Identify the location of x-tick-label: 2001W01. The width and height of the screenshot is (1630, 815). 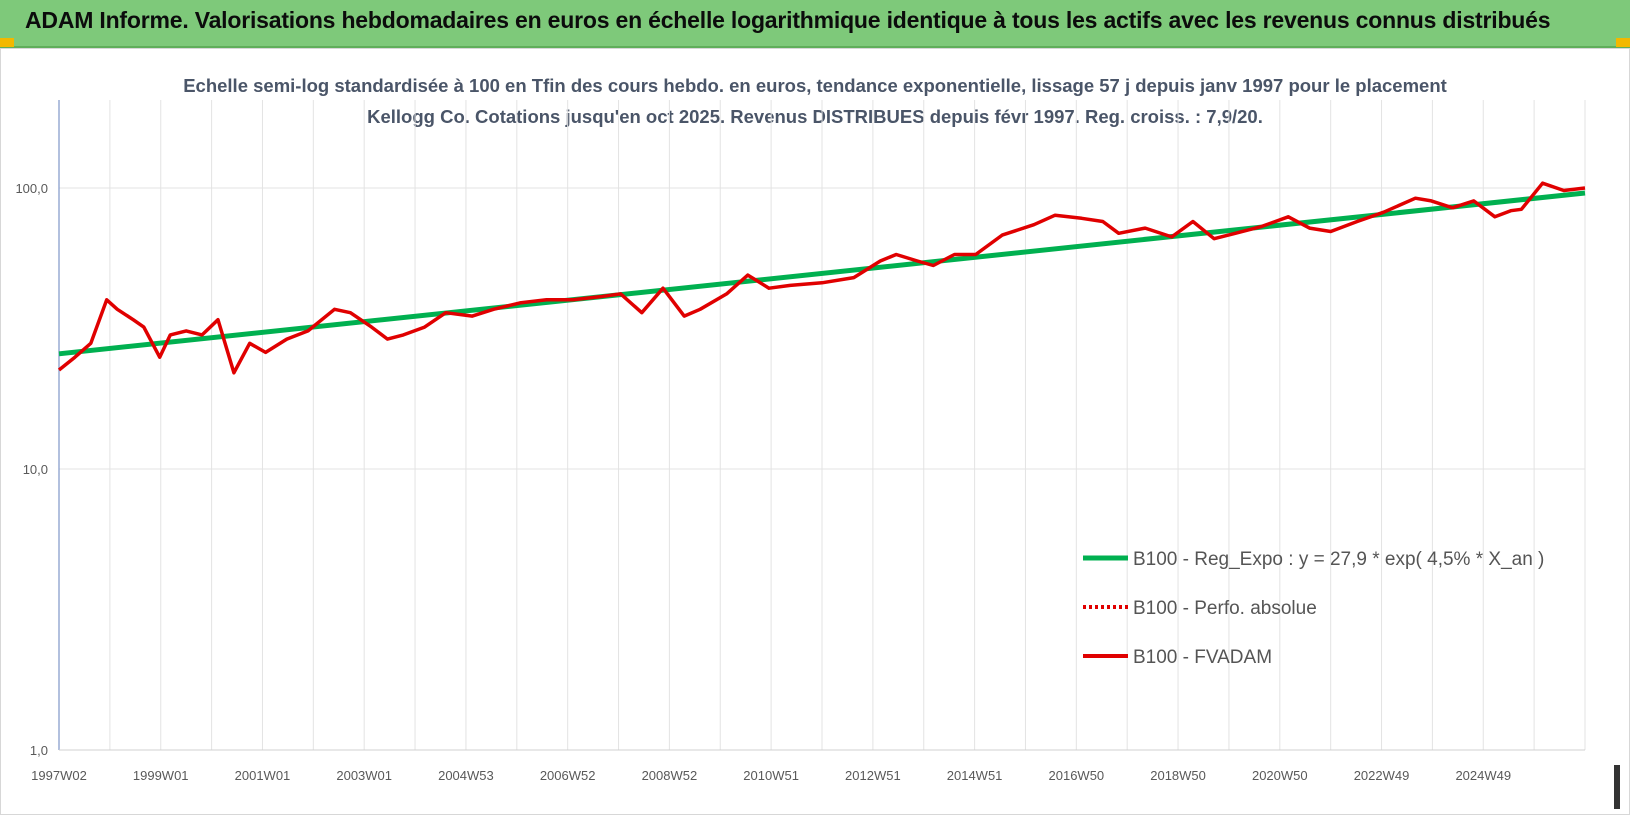
(263, 775).